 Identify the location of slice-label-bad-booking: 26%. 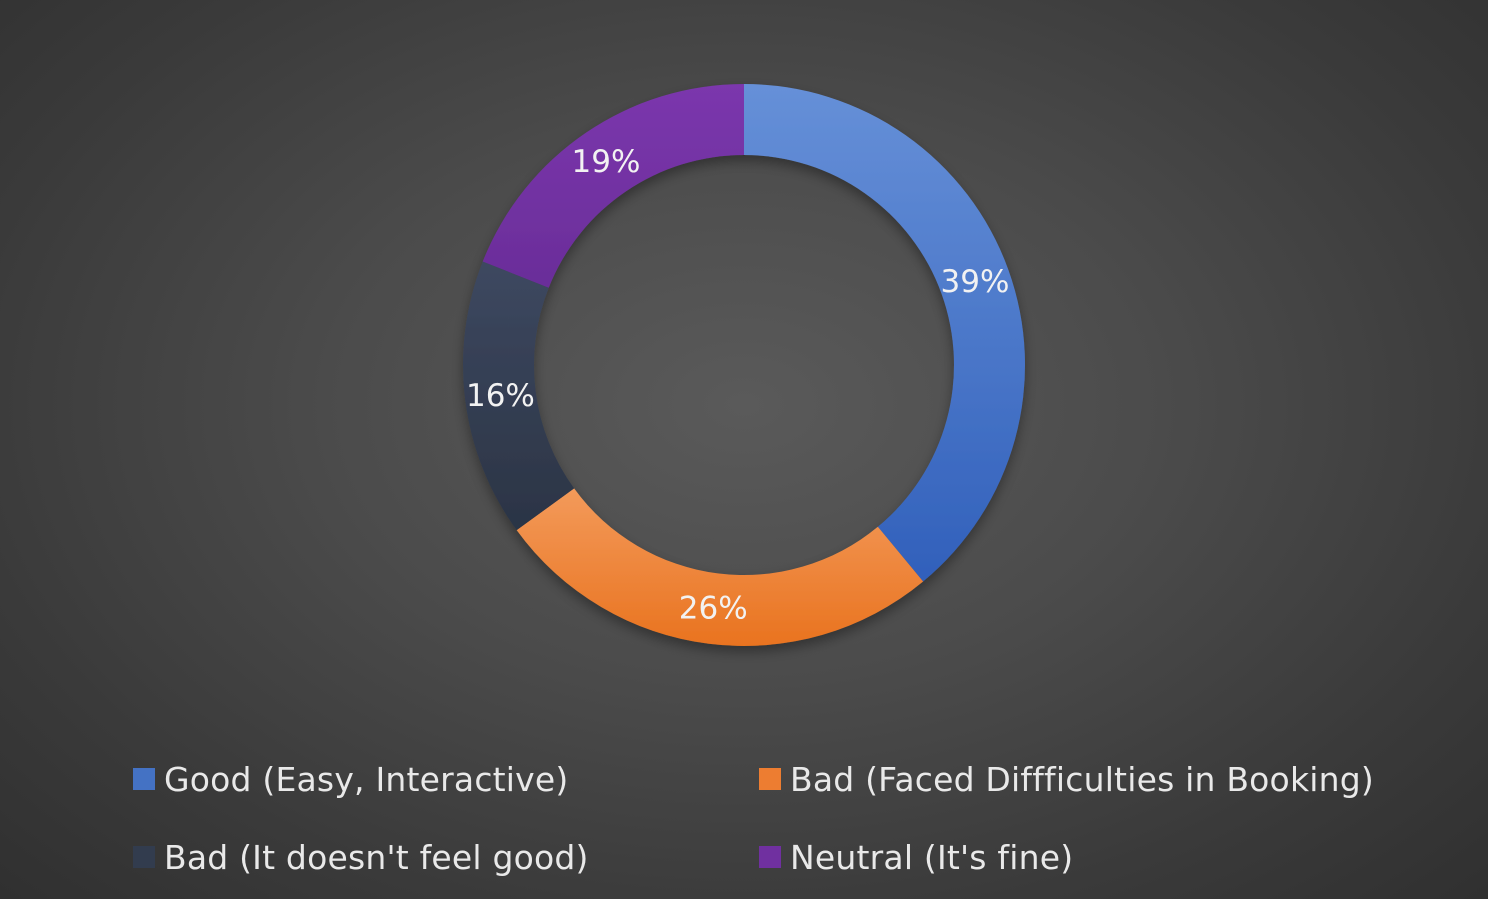
(713, 609).